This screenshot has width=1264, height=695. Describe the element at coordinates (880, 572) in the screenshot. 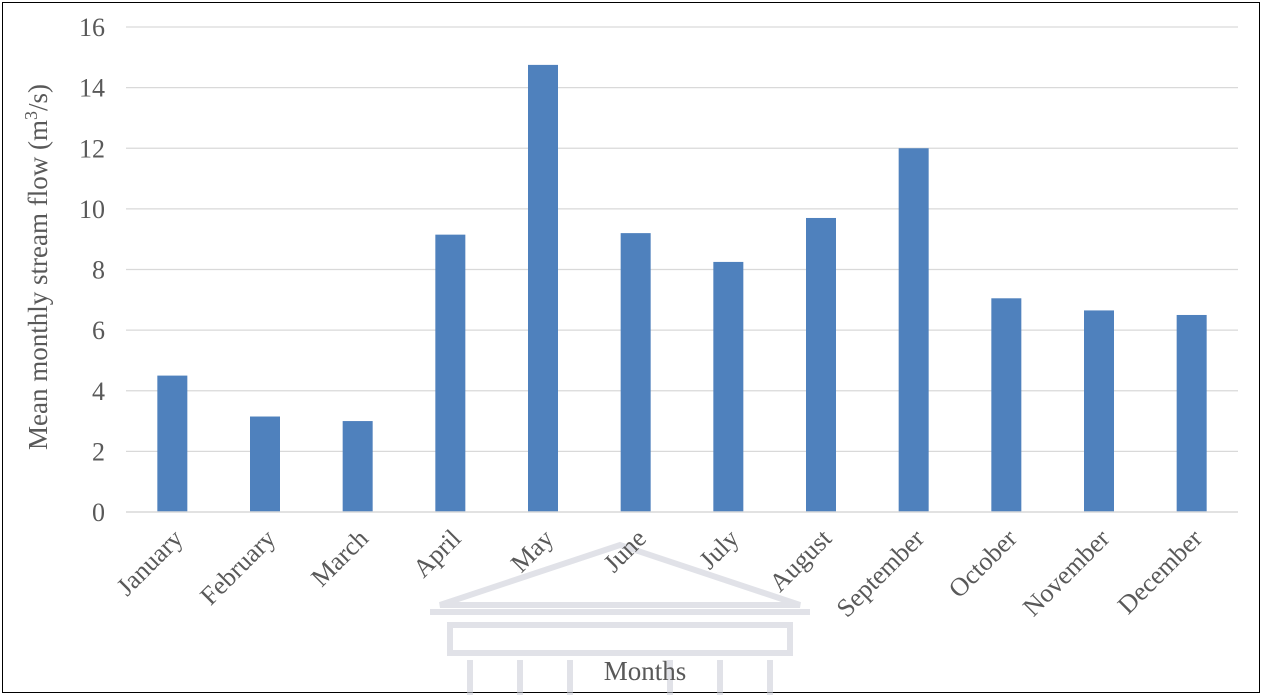

I see `x-tick-label-september: September` at that location.